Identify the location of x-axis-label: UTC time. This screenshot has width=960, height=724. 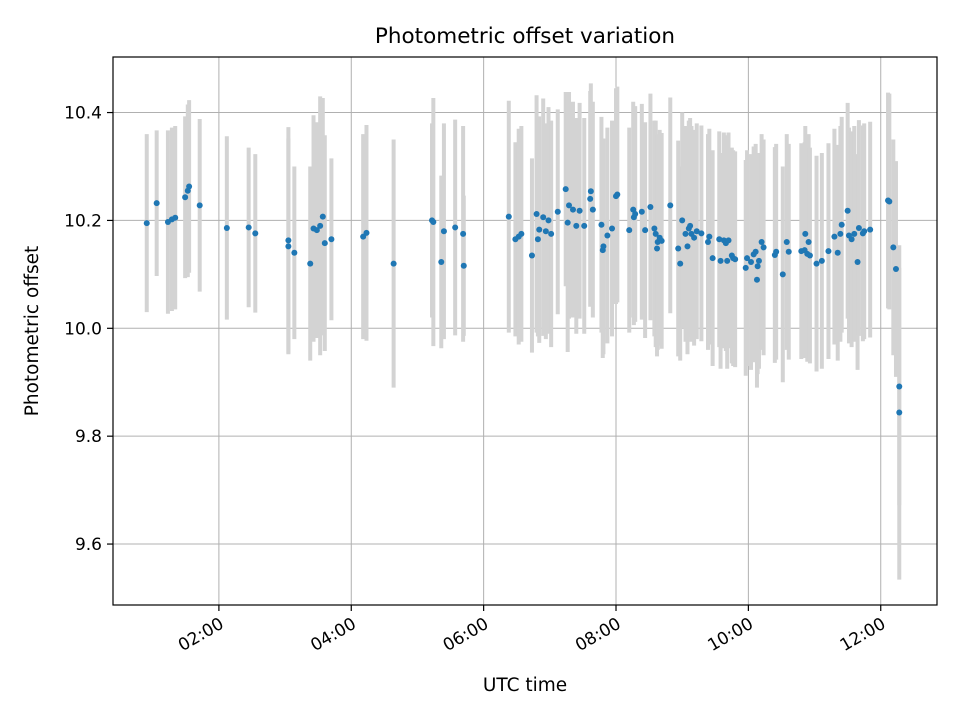
(525, 685).